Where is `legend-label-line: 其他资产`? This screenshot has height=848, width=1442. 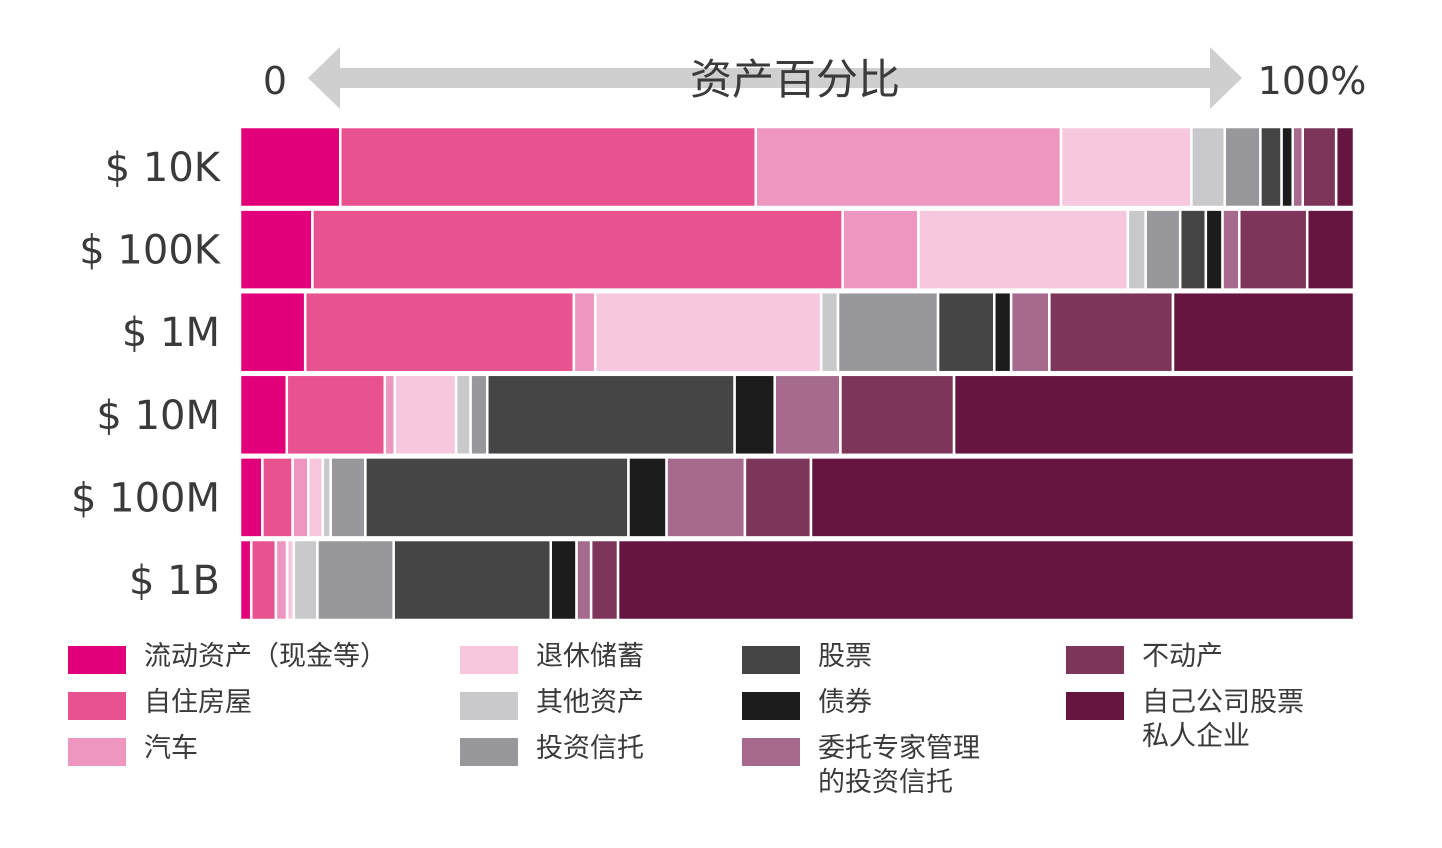
legend-label-line: 其他资产 is located at coordinates (590, 702).